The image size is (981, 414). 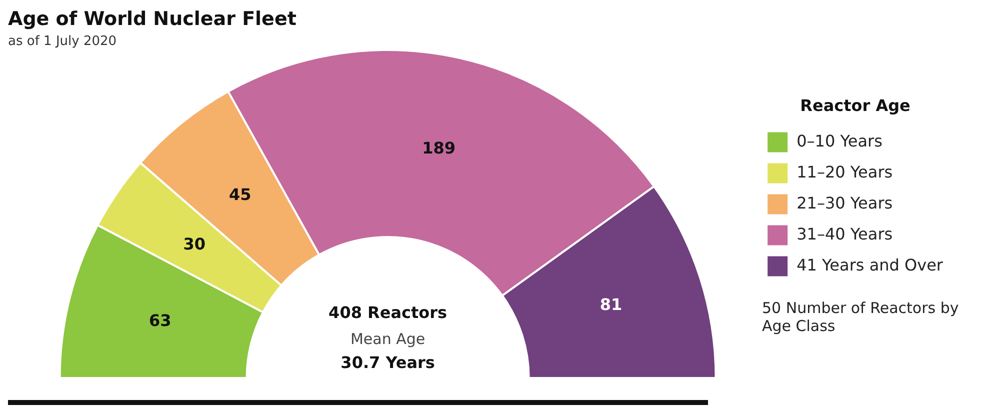 I want to click on text: 30.7 Years, so click(x=387, y=362).